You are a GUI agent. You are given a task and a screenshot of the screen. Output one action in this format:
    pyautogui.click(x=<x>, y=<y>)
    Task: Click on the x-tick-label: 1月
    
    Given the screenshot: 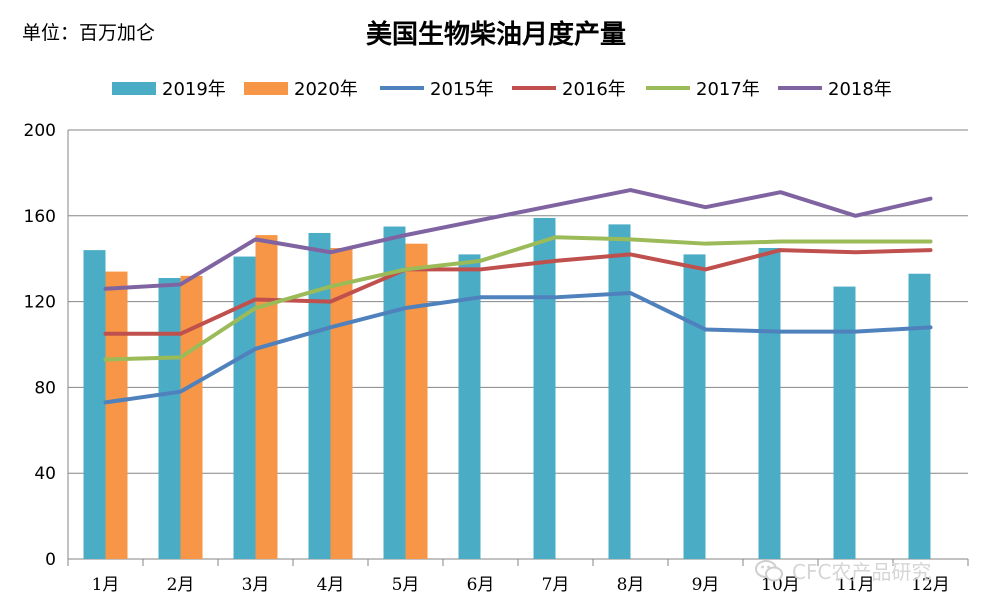 What is the action you would take?
    pyautogui.click(x=106, y=585)
    